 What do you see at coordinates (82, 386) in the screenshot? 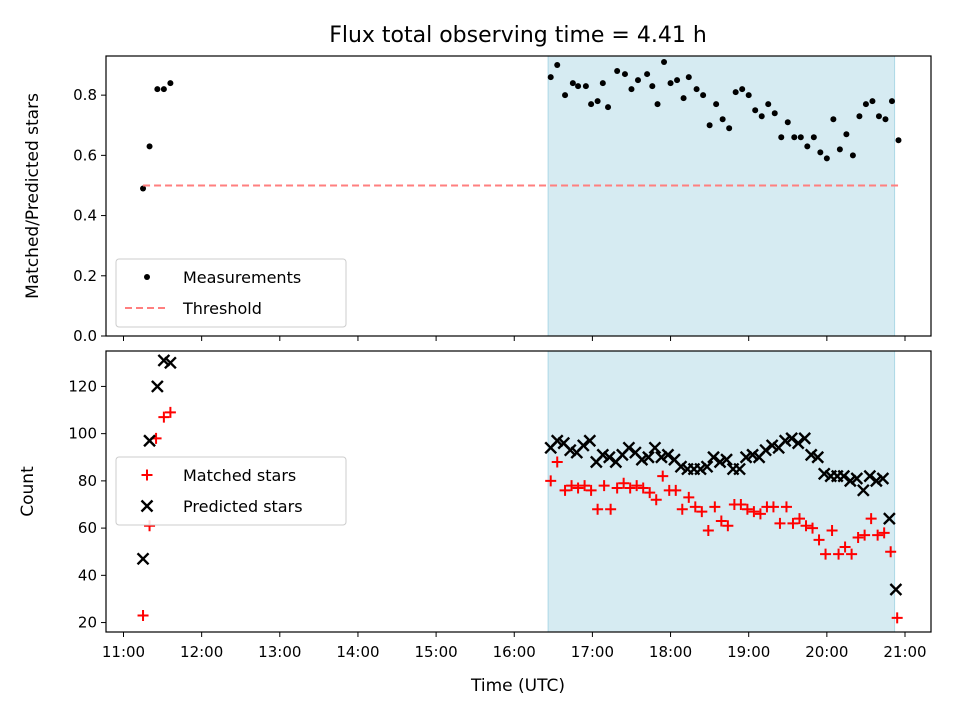
I see `y-tick-label: 120` at bounding box center [82, 386].